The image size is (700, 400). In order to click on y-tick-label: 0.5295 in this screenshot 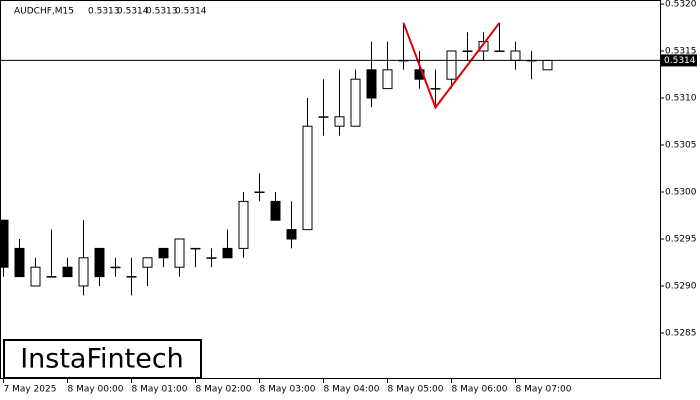, I will do `click(681, 240)`.